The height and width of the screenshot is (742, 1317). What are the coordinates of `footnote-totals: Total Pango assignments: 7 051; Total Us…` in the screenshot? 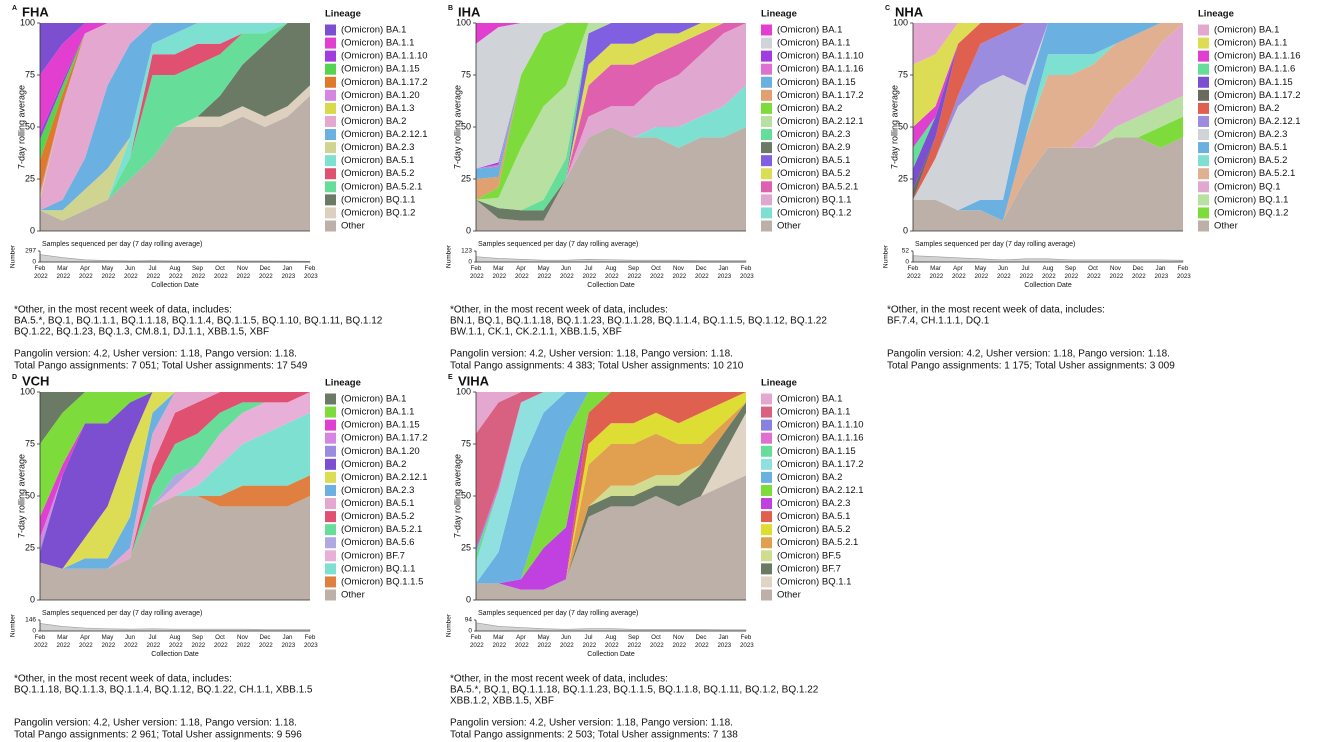 It's located at (161, 366).